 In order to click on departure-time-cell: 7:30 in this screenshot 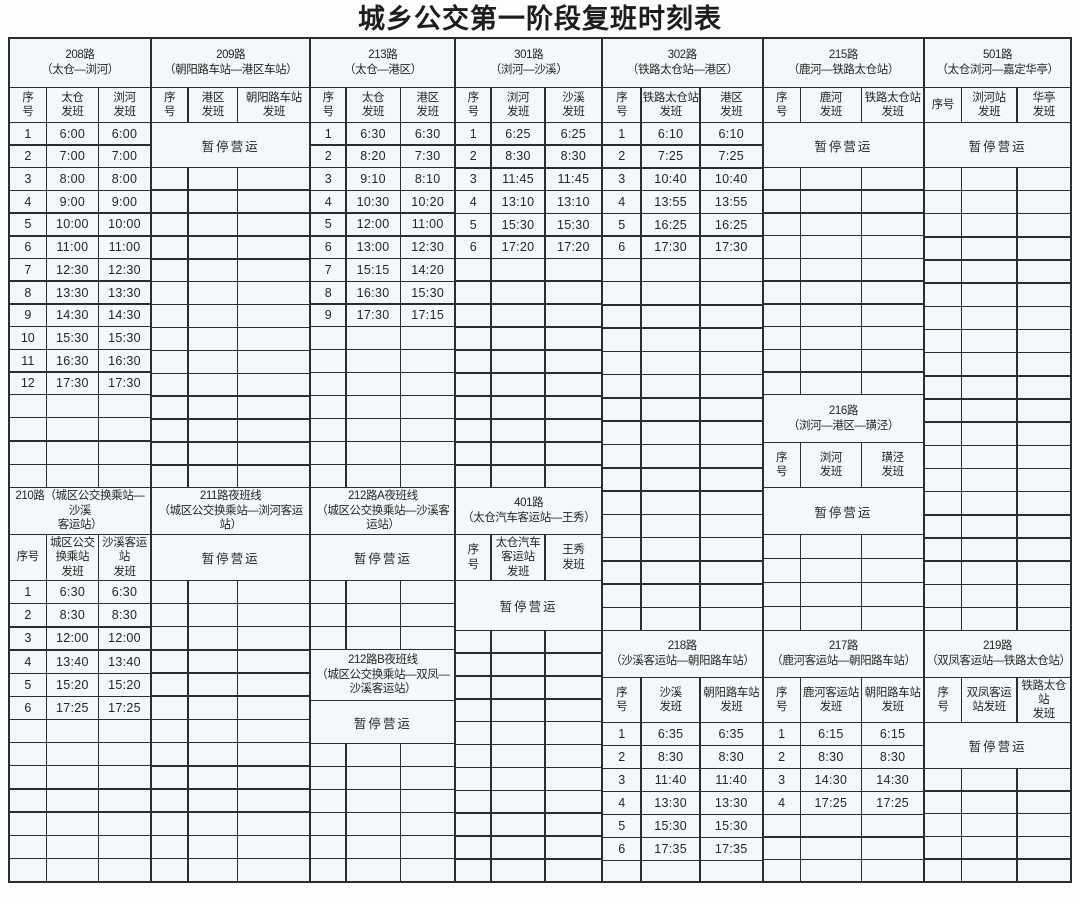, I will do `click(428, 156)`.